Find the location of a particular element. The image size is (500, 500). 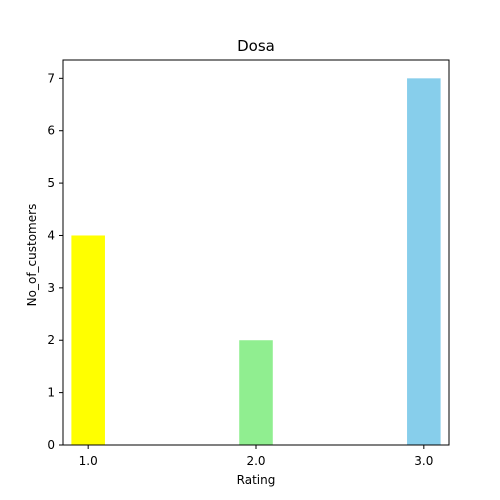

y-tick-label: 7 is located at coordinates (51, 78).